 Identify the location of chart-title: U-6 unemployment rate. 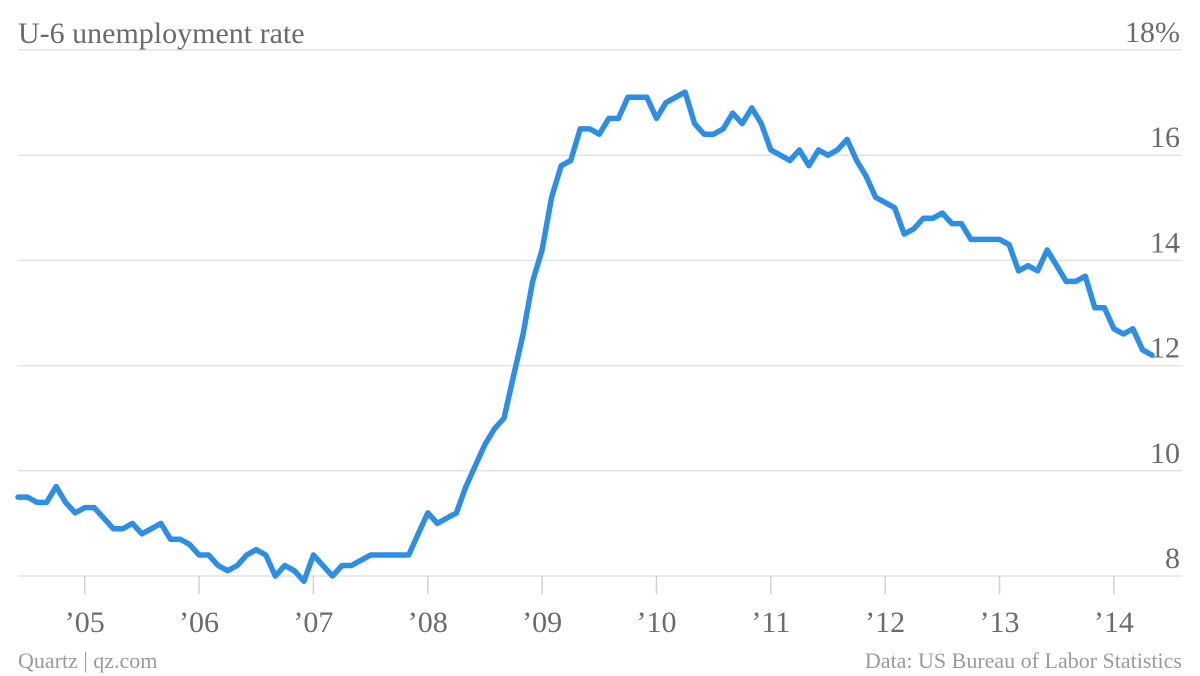
(161, 33).